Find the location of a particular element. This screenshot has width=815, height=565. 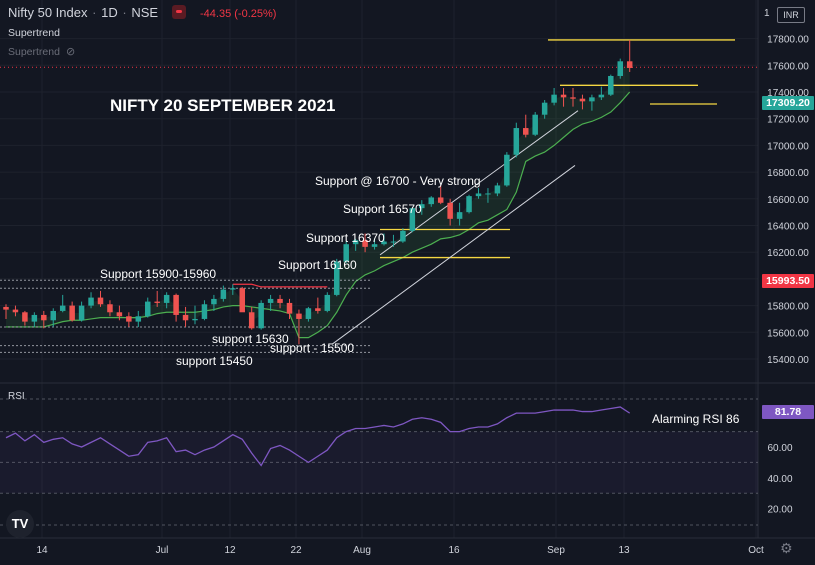

annotation-label: Support 15900-15960 is located at coordinates (158, 274).